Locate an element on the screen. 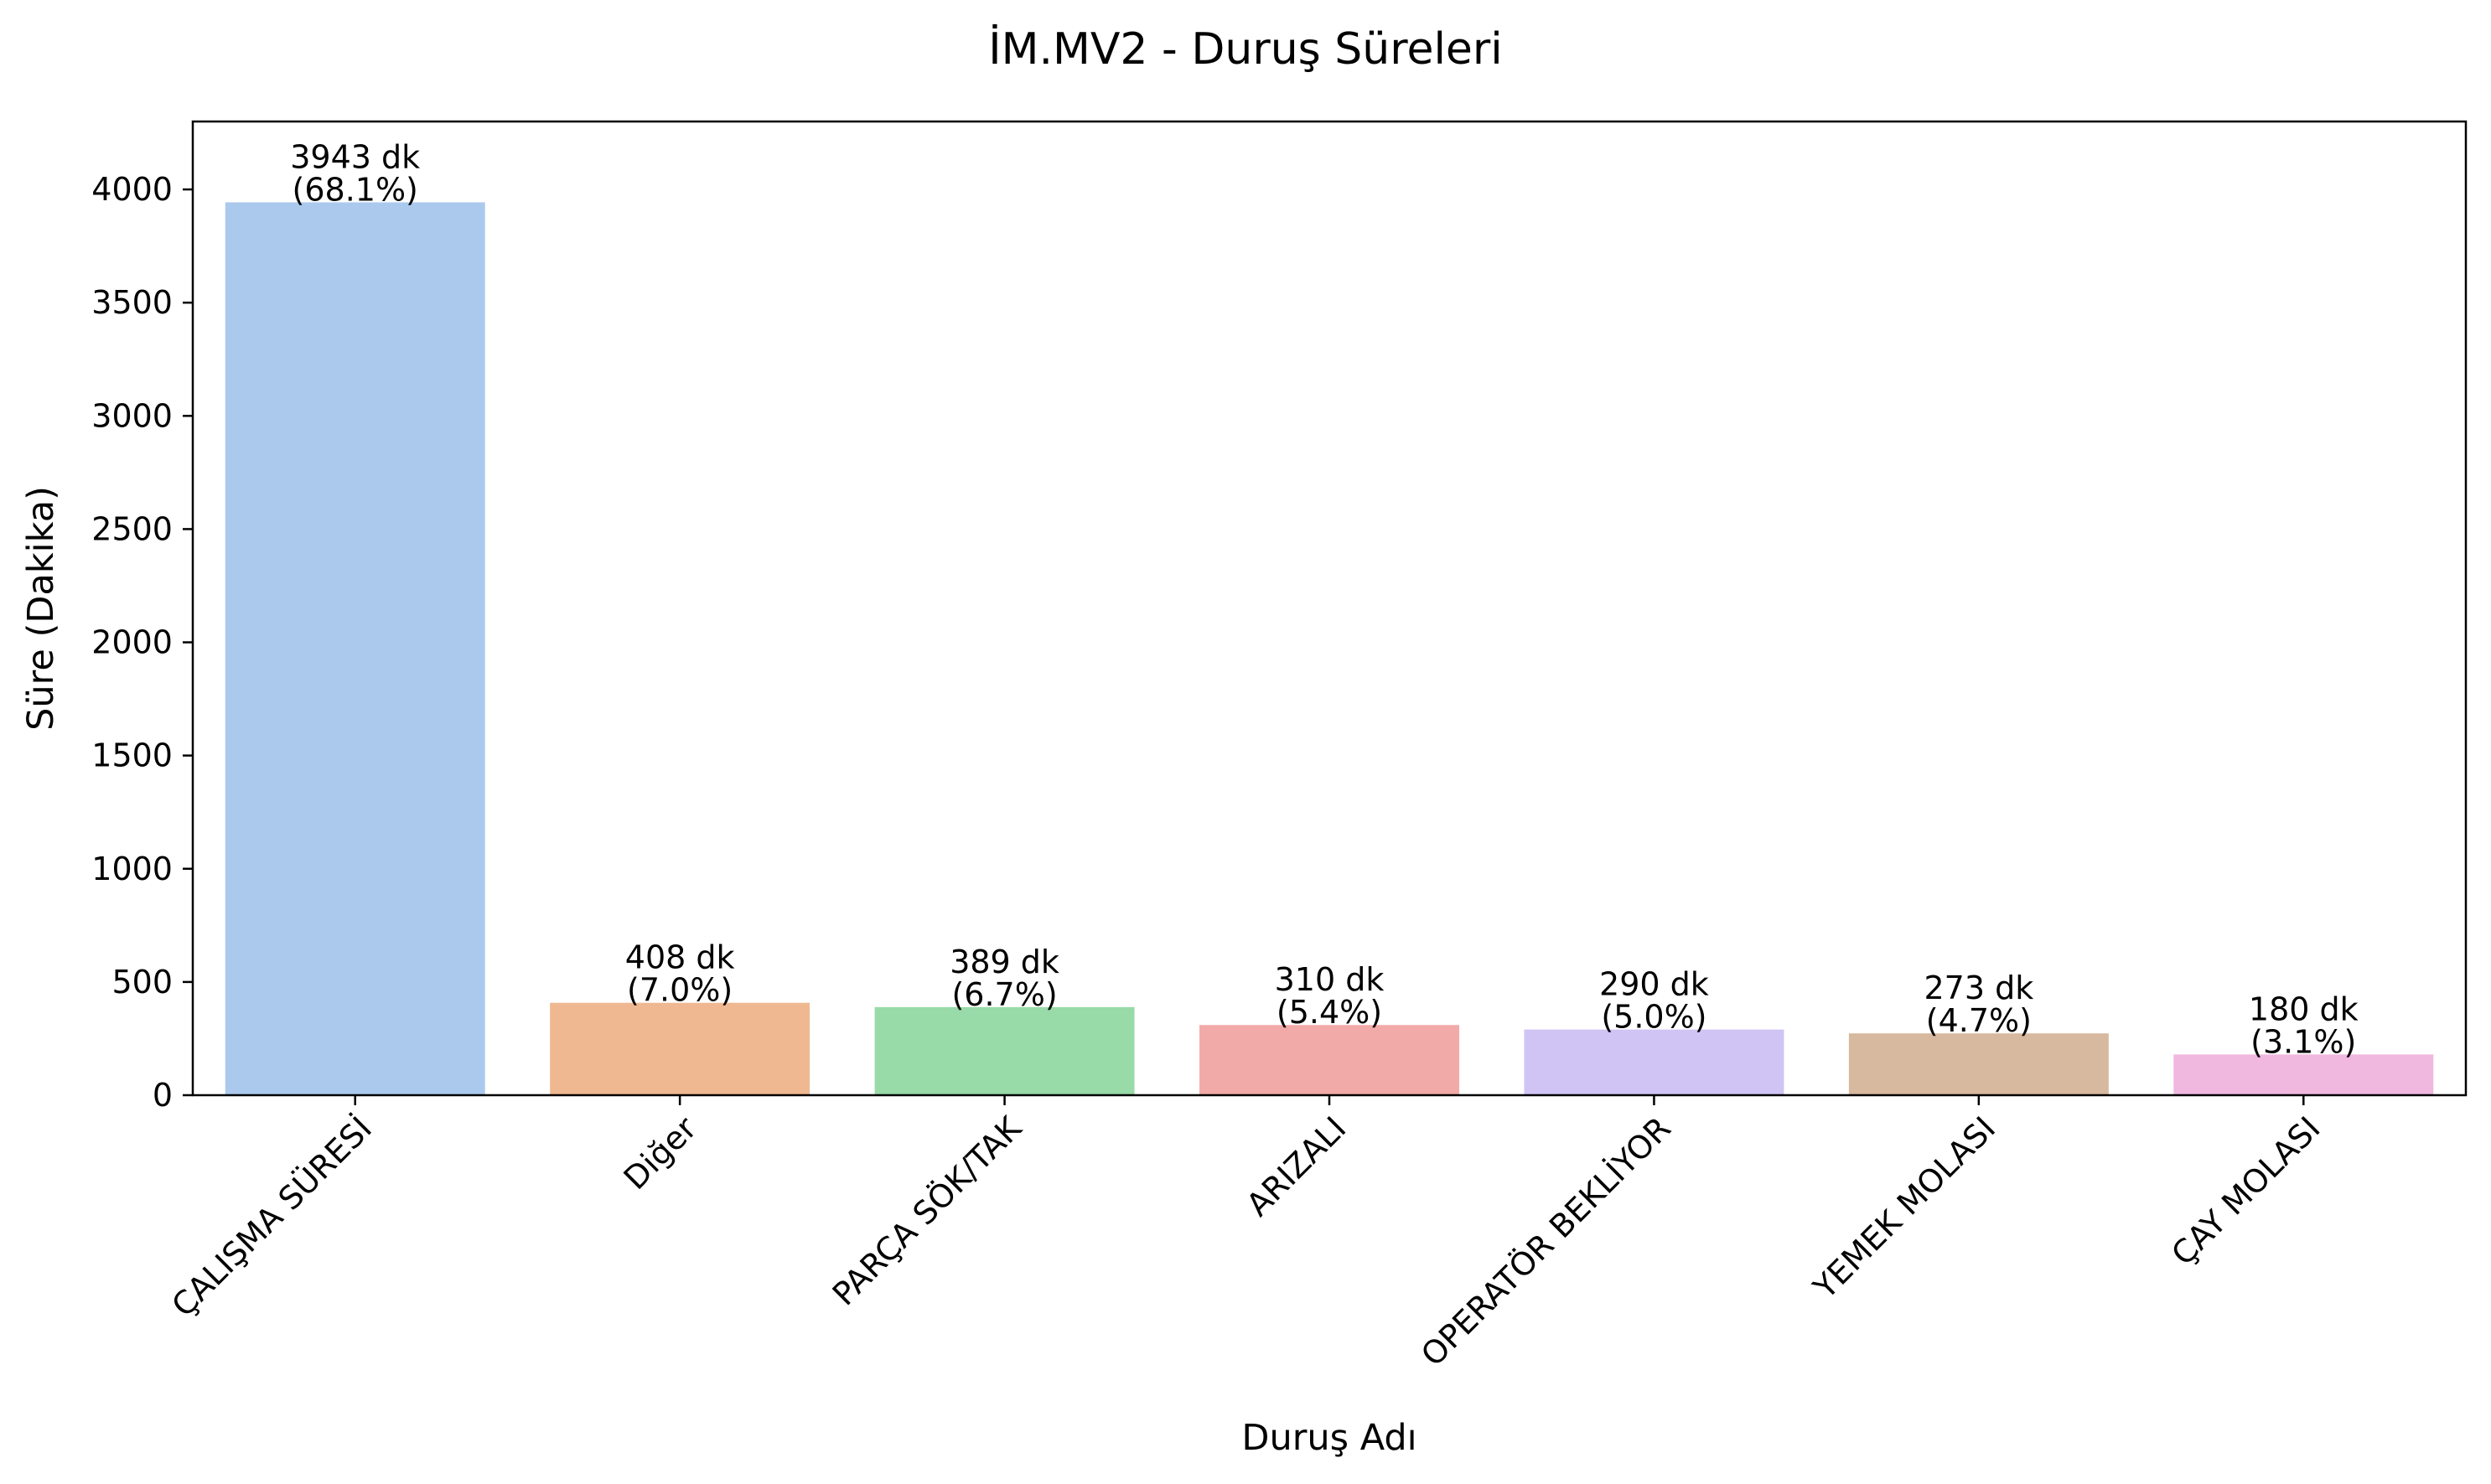 The width and height of the screenshot is (2491, 1484). x-tick-label: PARÇA SÖK/TAK is located at coordinates (927, 1211).